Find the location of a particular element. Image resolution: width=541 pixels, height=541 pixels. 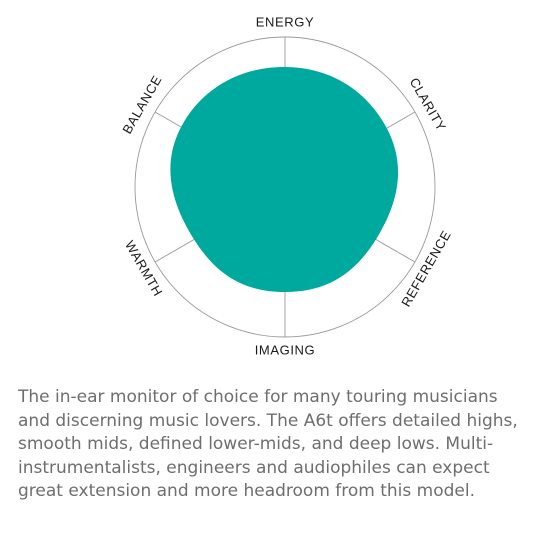

axis-label-imaging: IMAGING is located at coordinates (285, 349).